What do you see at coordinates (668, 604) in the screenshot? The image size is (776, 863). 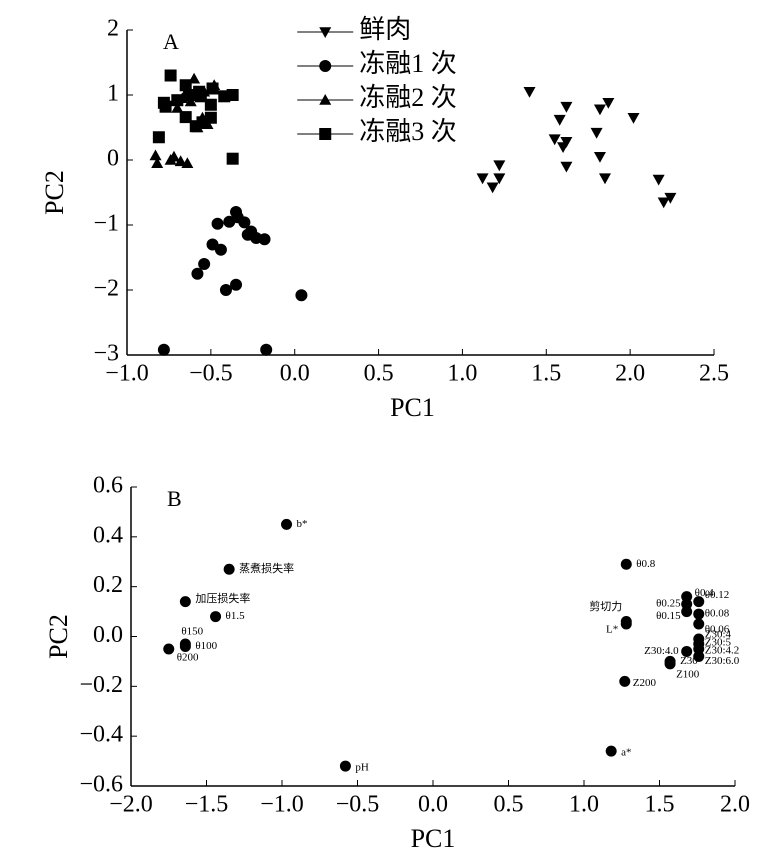 I see `point-label: θ0.25` at bounding box center [668, 604].